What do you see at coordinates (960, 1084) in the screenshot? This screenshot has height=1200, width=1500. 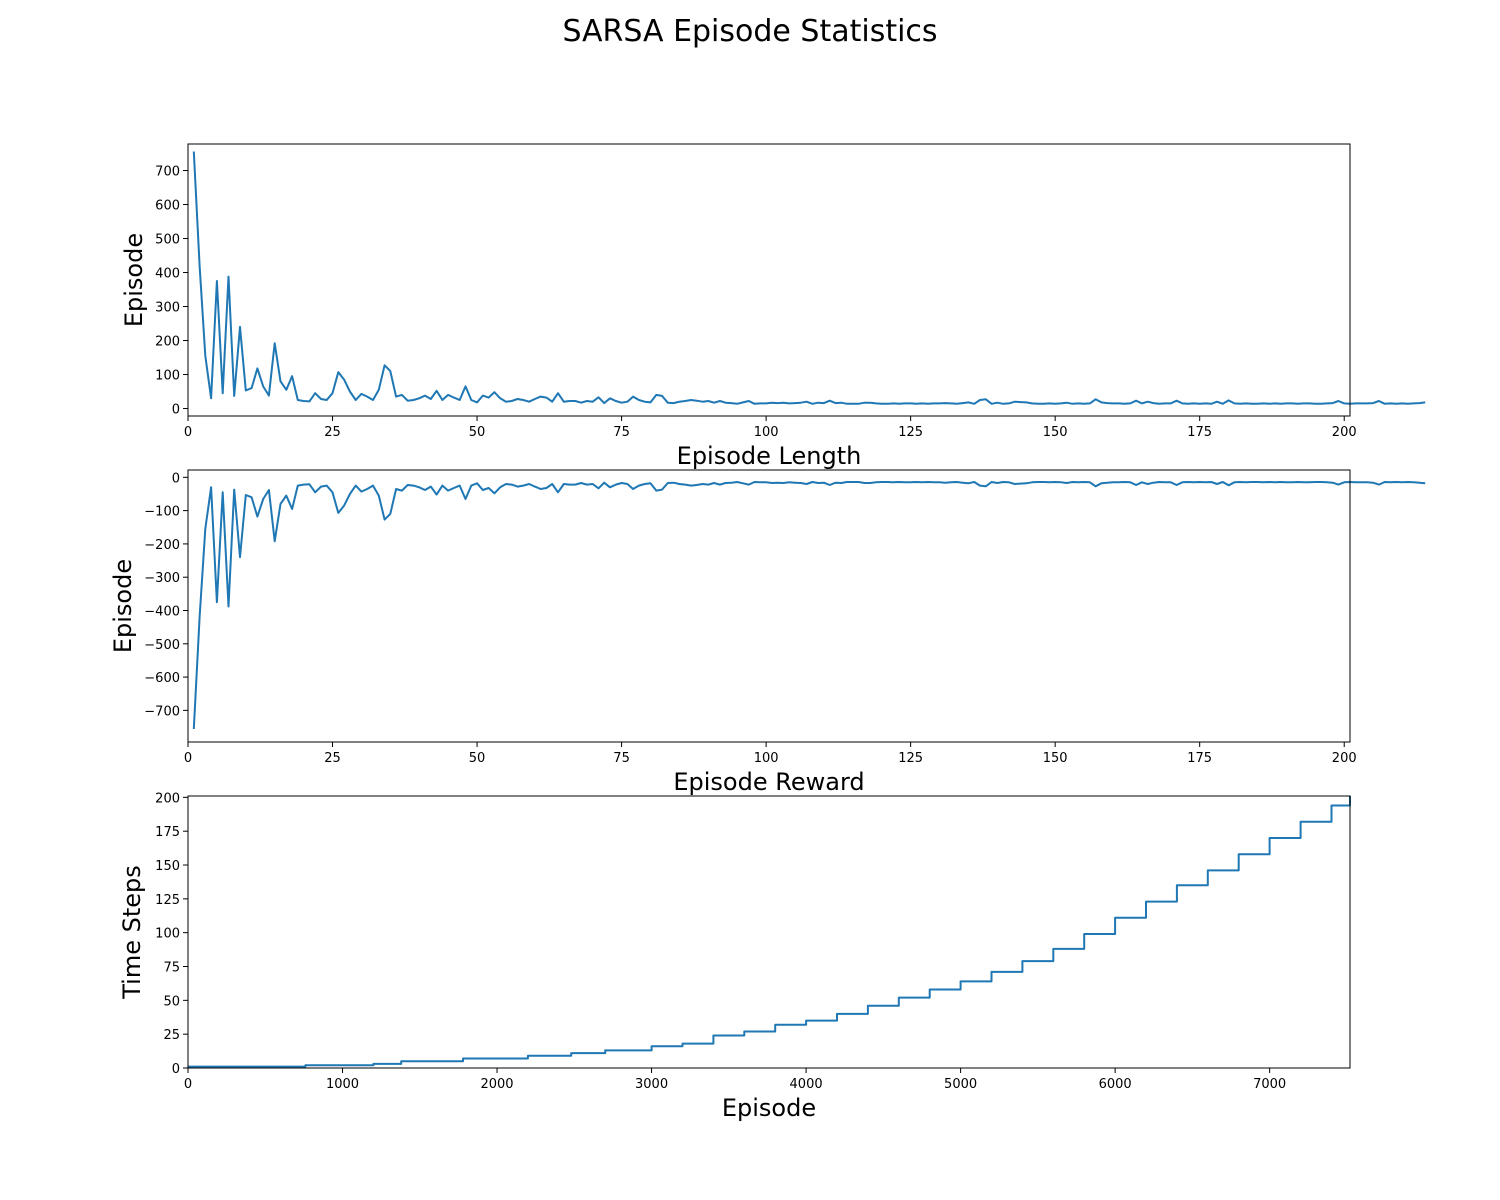 I see `x-tick-label: 5000` at bounding box center [960, 1084].